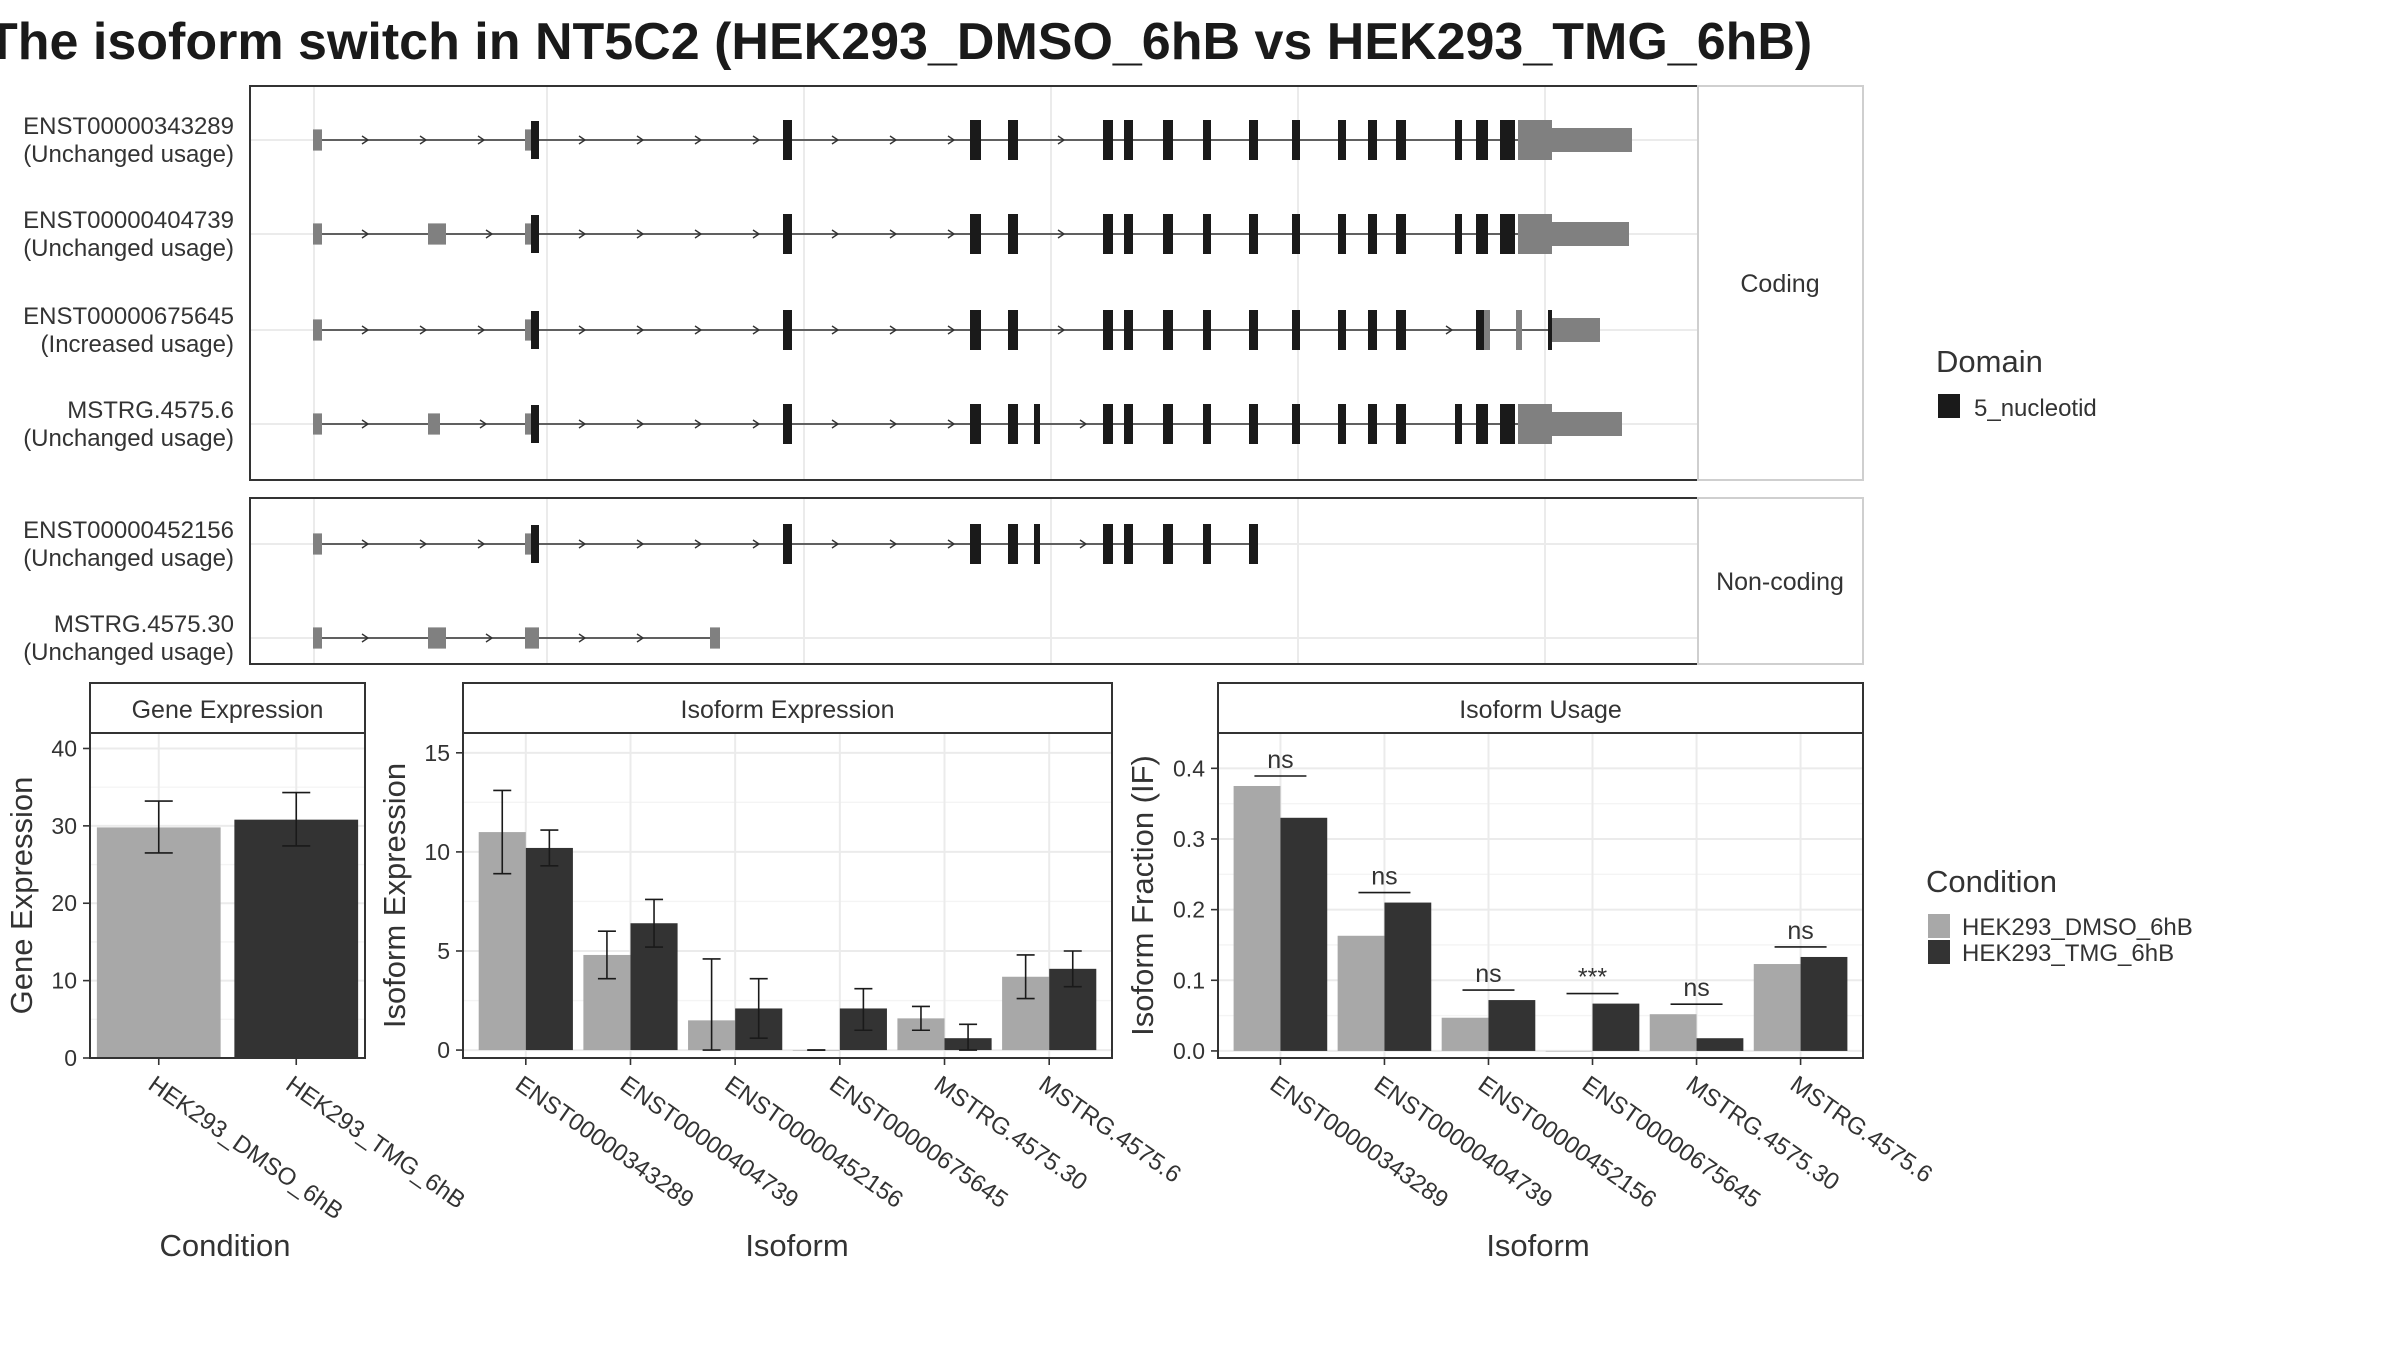  What do you see at coordinates (1408, 976) in the screenshot?
I see `bar-ENST00000404739-HEK293_TMG_6hB` at bounding box center [1408, 976].